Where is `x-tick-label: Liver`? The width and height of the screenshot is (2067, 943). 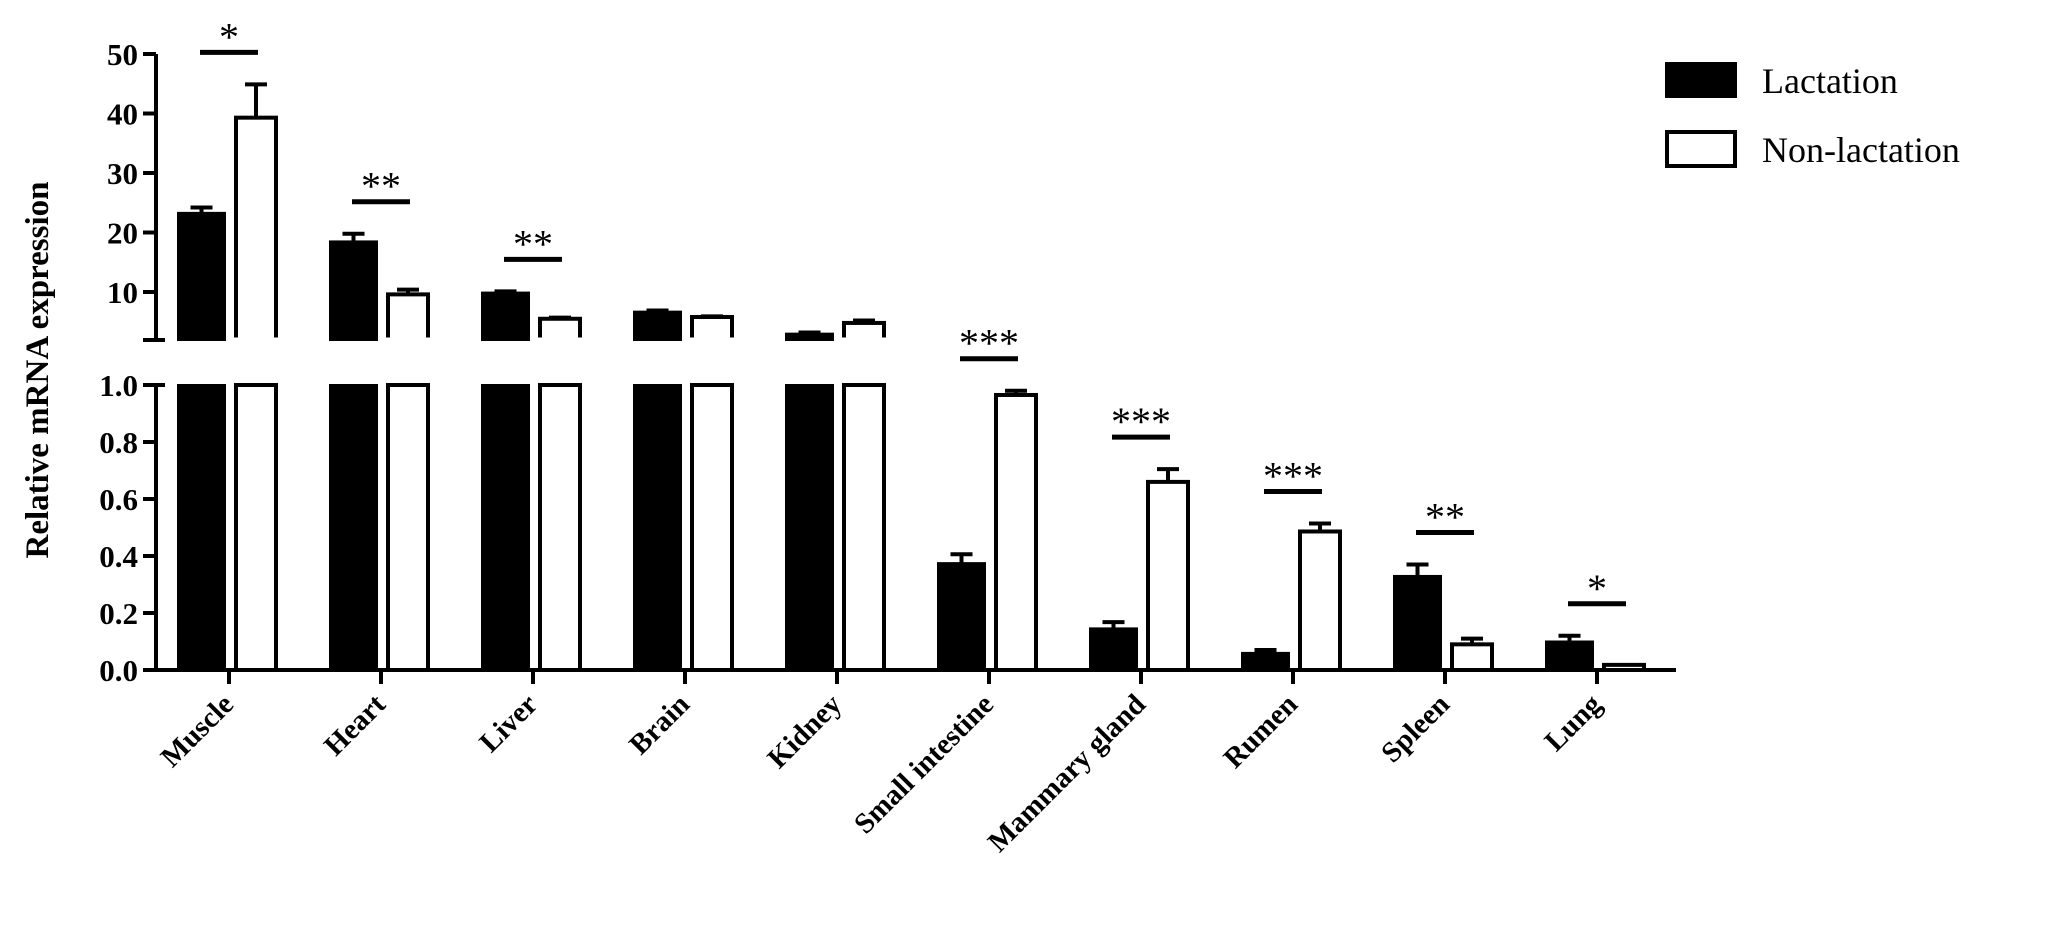
x-tick-label: Liver is located at coordinates (508, 723).